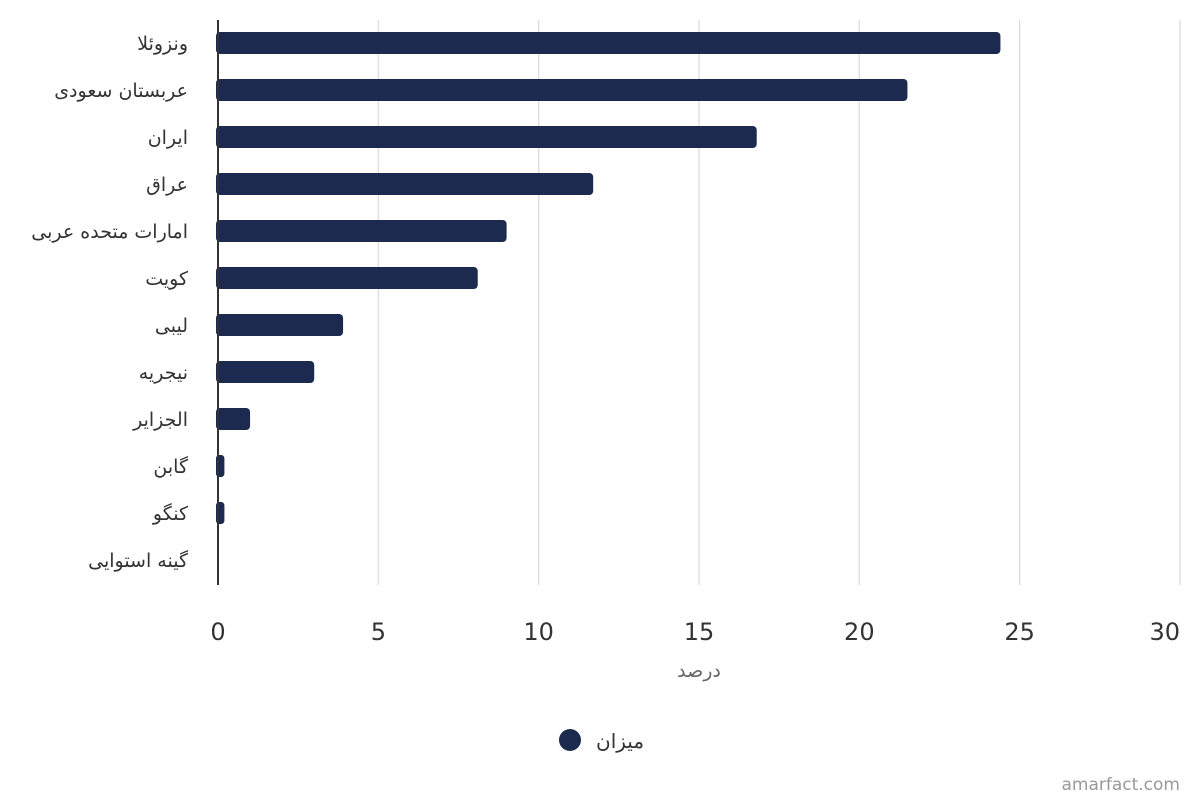  What do you see at coordinates (378, 632) in the screenshot?
I see `x-tick-label: 5` at bounding box center [378, 632].